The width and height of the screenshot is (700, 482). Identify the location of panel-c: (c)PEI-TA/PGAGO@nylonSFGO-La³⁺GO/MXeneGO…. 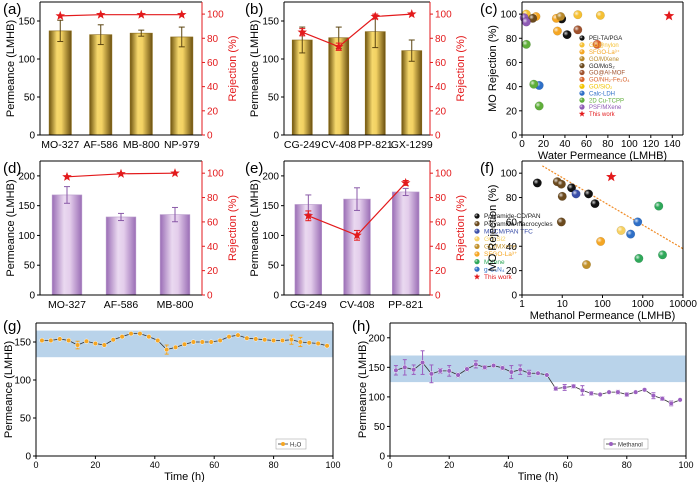
(582, 81).